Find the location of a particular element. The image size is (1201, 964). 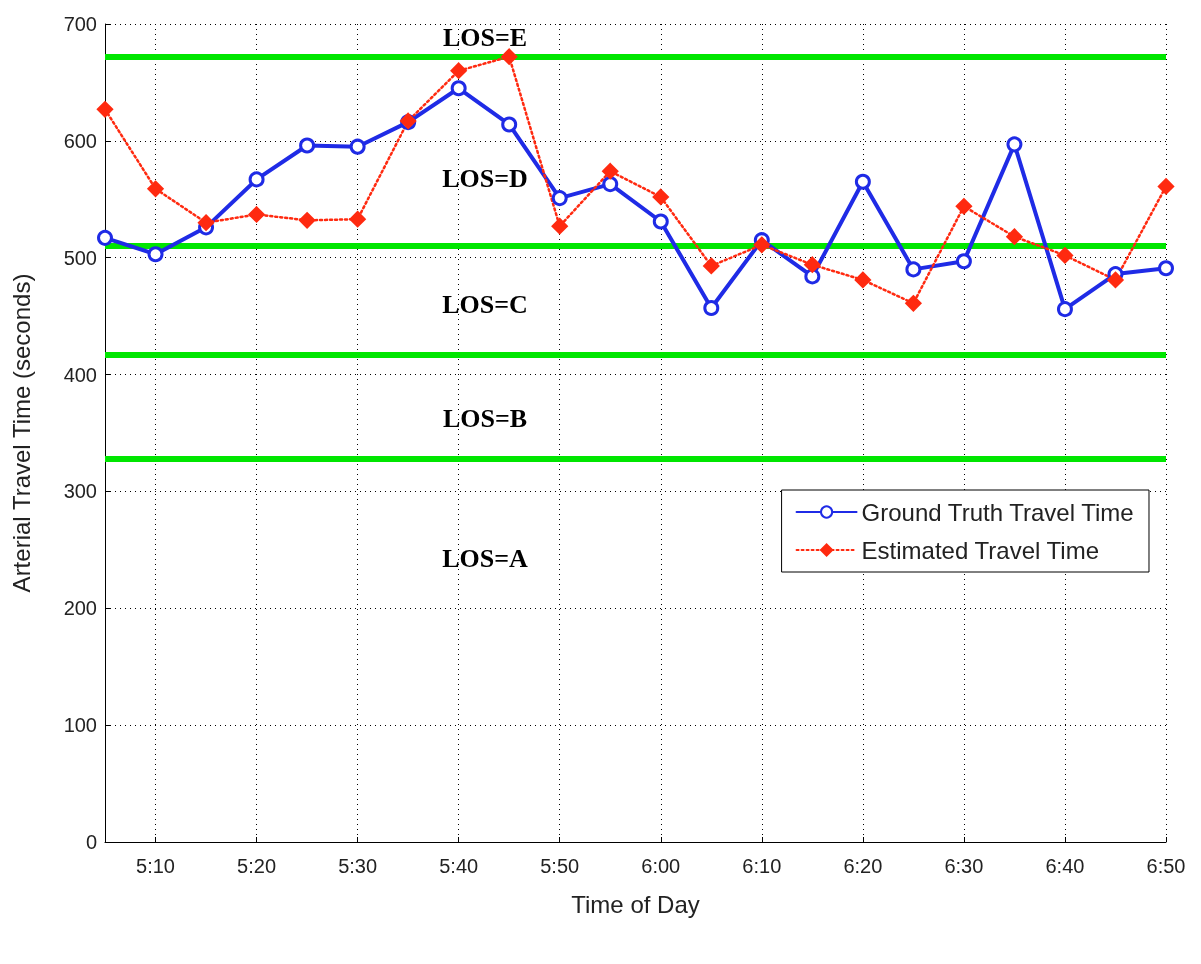

legend-label: Estimated Travel Time is located at coordinates (980, 550).